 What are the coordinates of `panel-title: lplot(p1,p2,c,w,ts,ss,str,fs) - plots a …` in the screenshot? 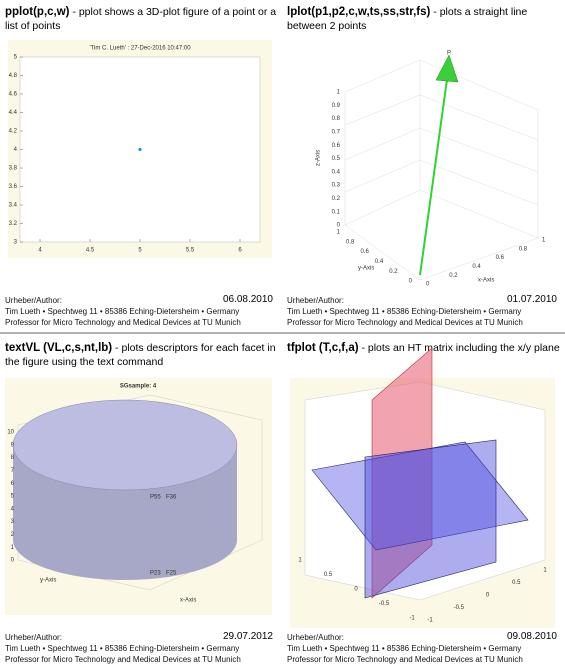 It's located at (424, 19).